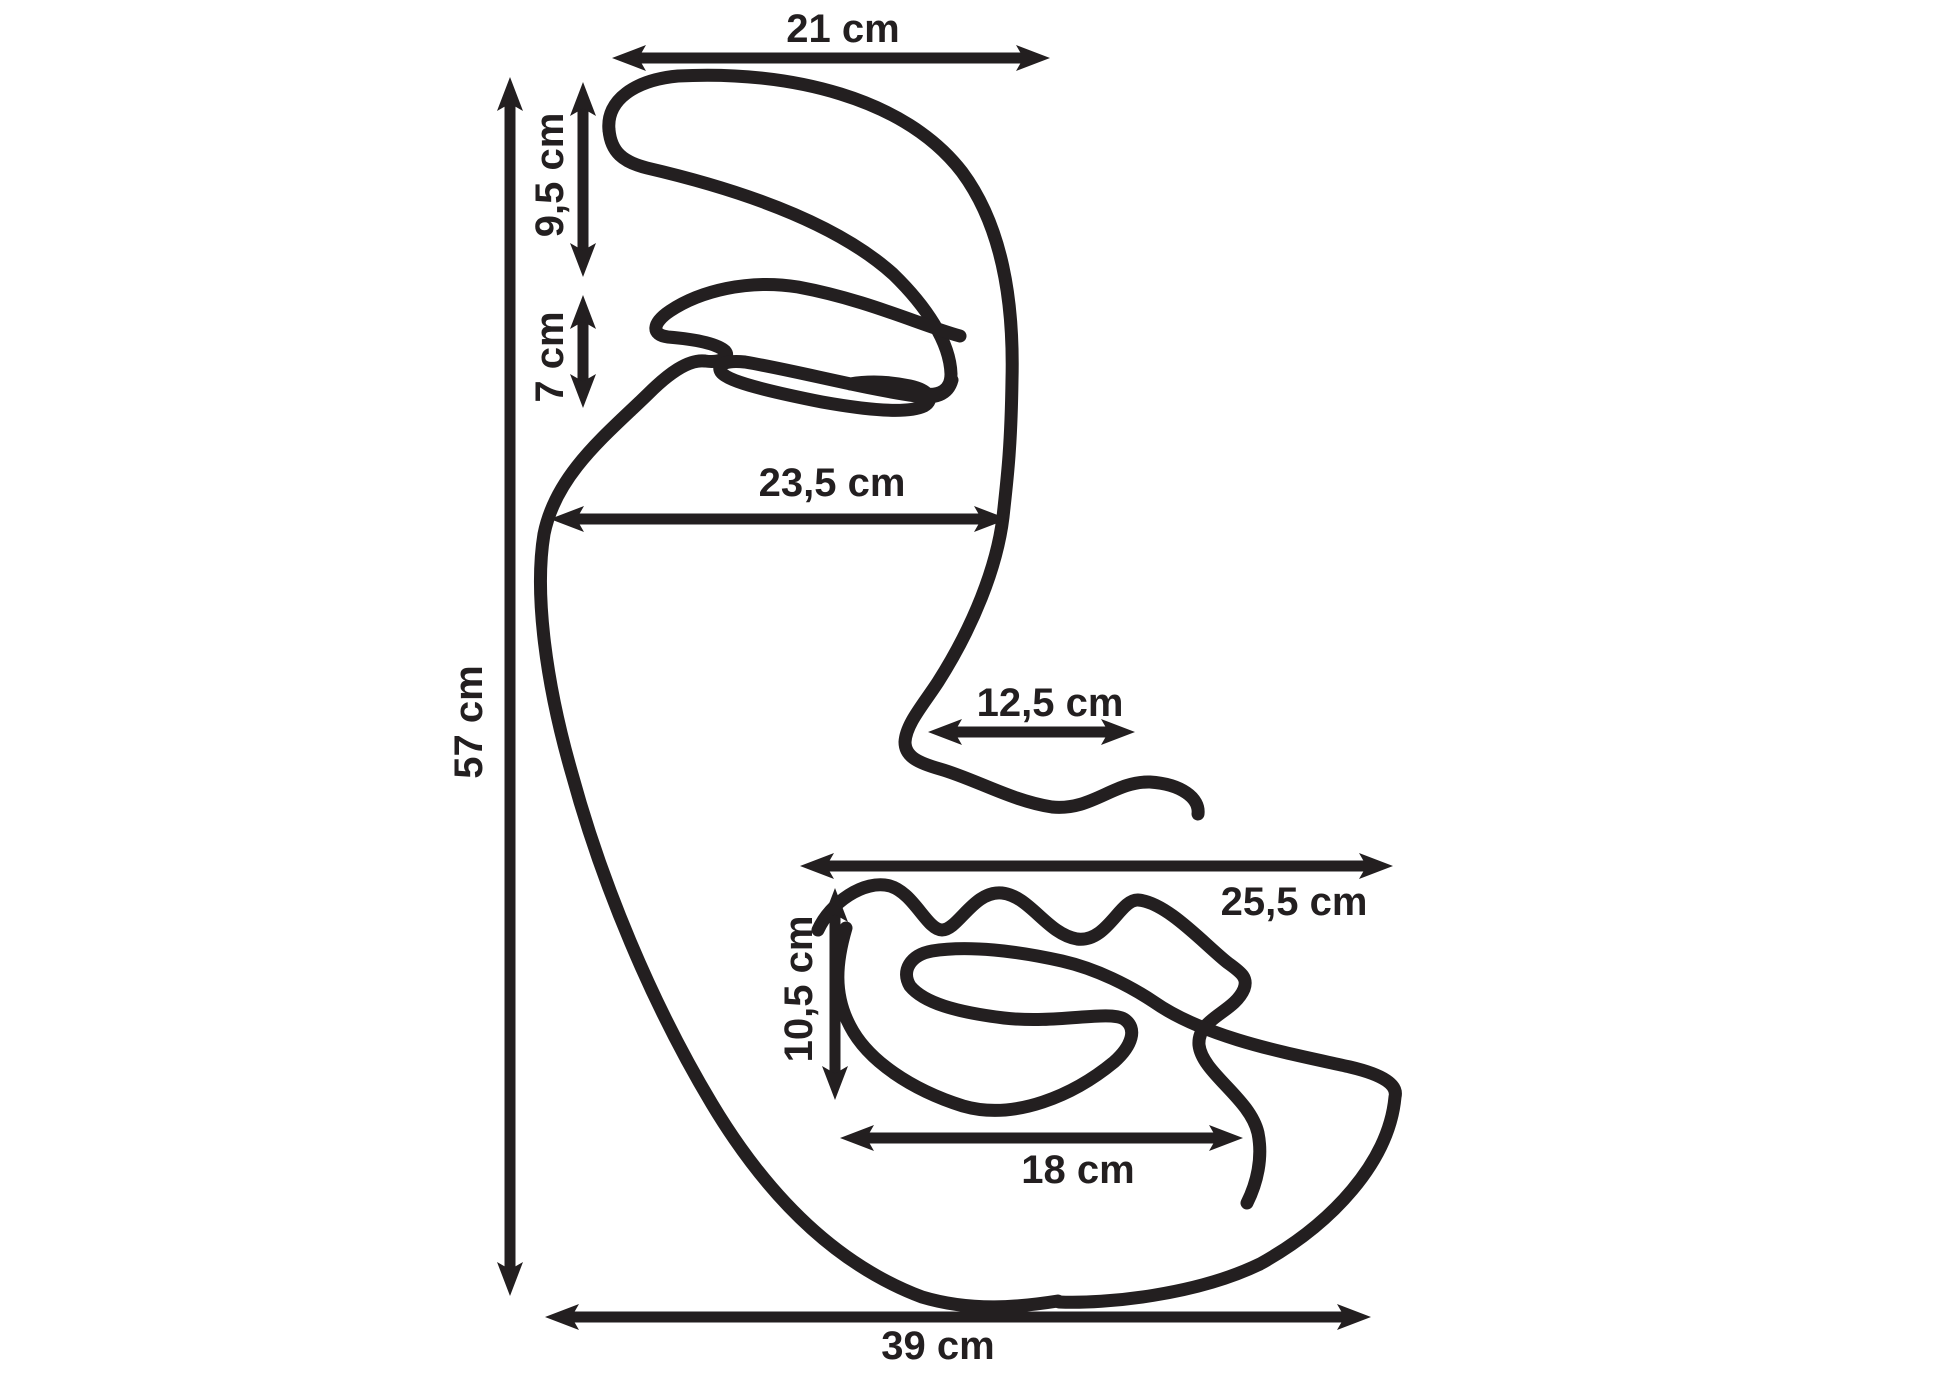 Image resolution: width=1946 pixels, height=1376 pixels. I want to click on dim-label-face-width: 23,5 cm, so click(832, 483).